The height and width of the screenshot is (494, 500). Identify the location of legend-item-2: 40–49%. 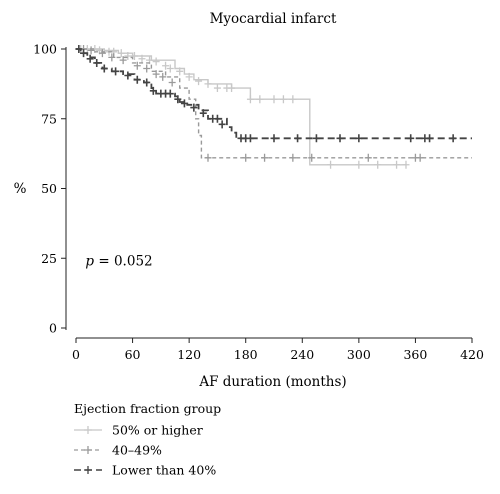
(118, 450).